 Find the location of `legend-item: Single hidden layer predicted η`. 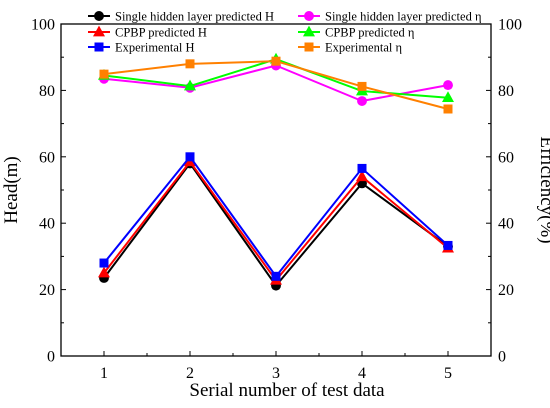

legend-item: Single hidden layer predicted η is located at coordinates (390, 17).